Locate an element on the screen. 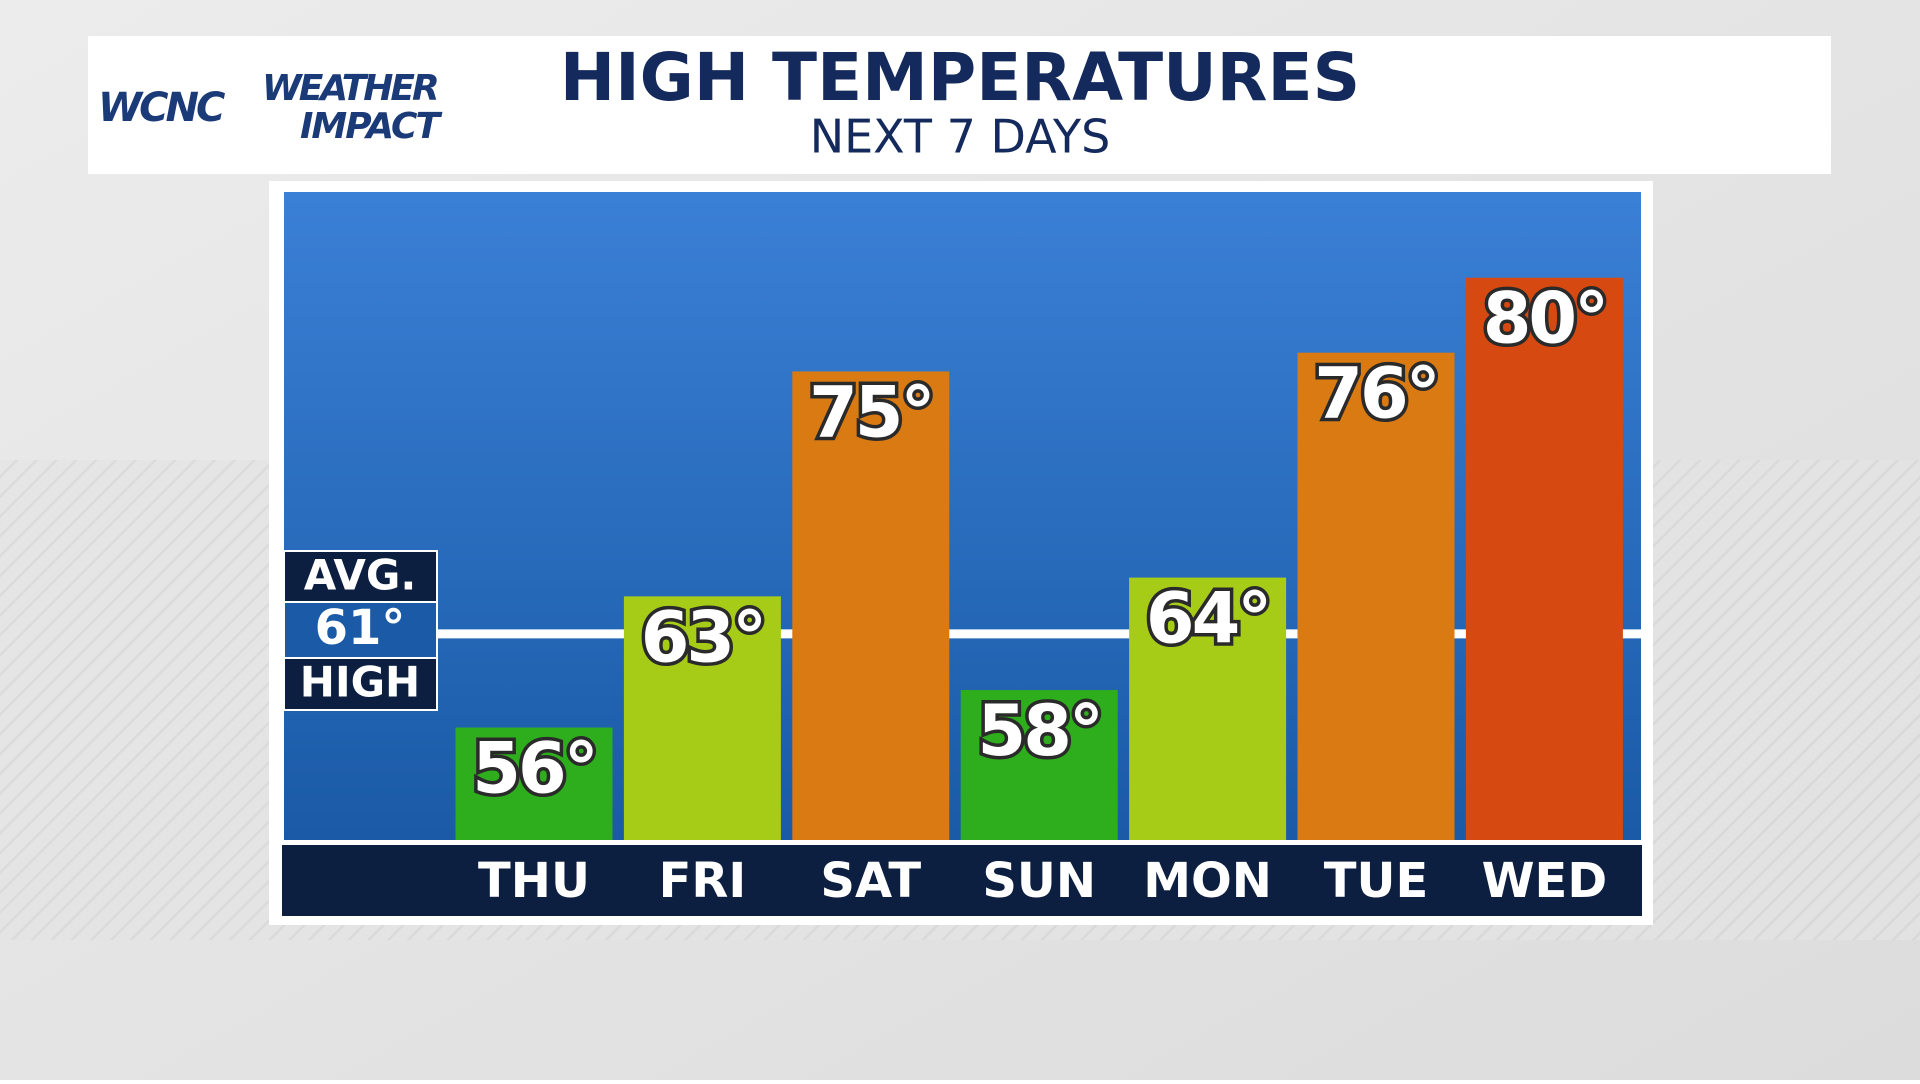  x-tick-label: SAT is located at coordinates (870, 881).